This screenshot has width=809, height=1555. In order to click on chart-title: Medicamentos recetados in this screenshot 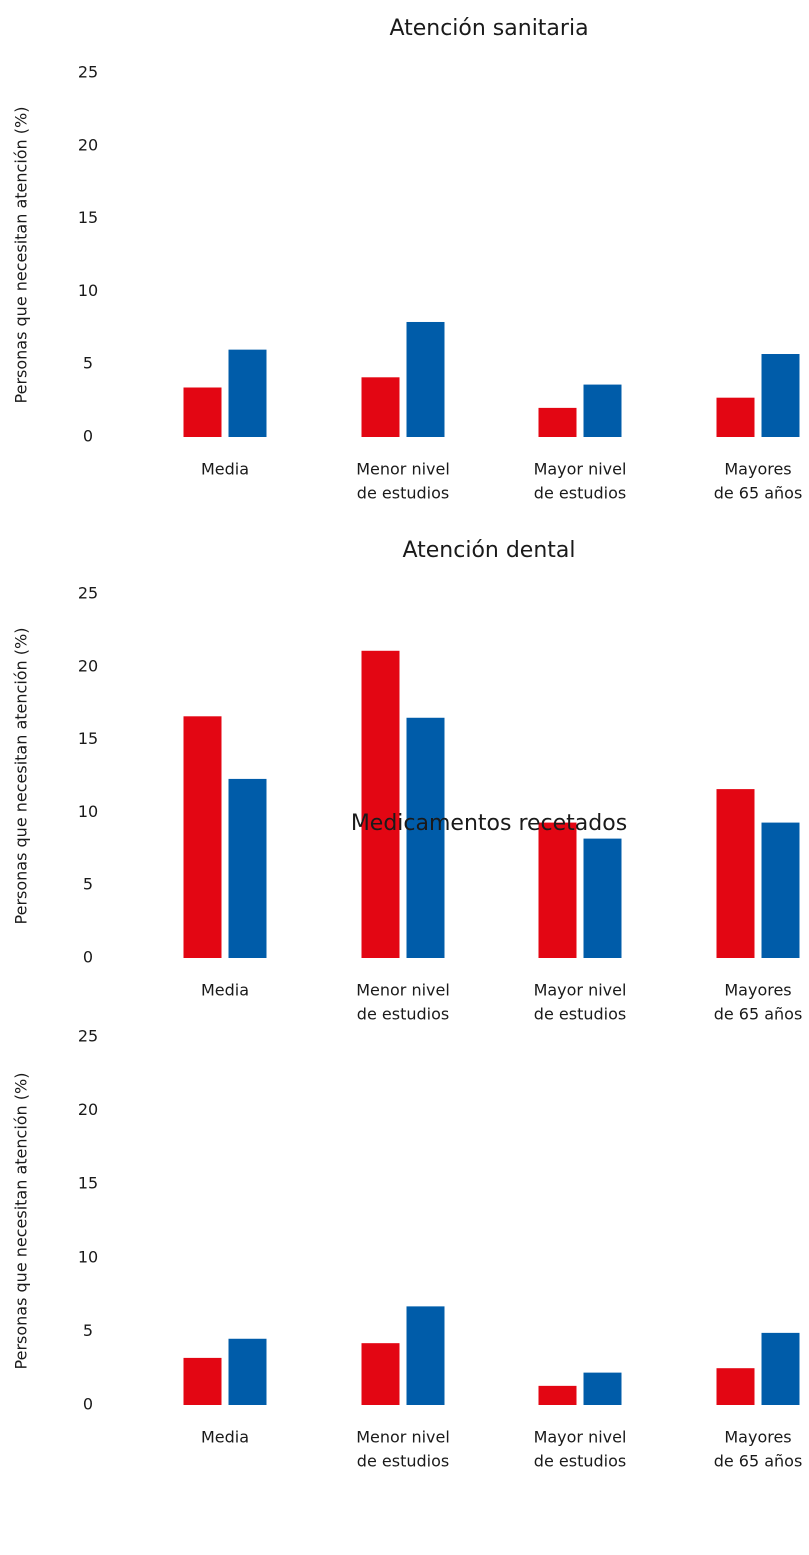, I will do `click(489, 823)`.